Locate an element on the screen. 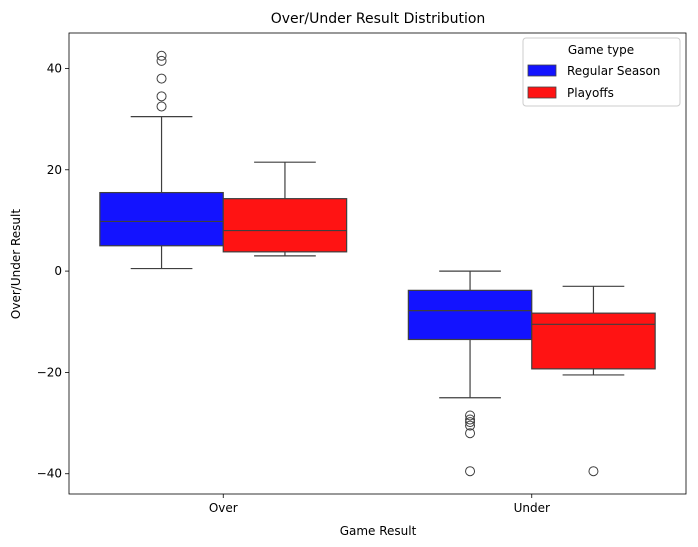 Image resolution: width=698 pixels, height=547 pixels. box-playoffs-under is located at coordinates (593, 381).